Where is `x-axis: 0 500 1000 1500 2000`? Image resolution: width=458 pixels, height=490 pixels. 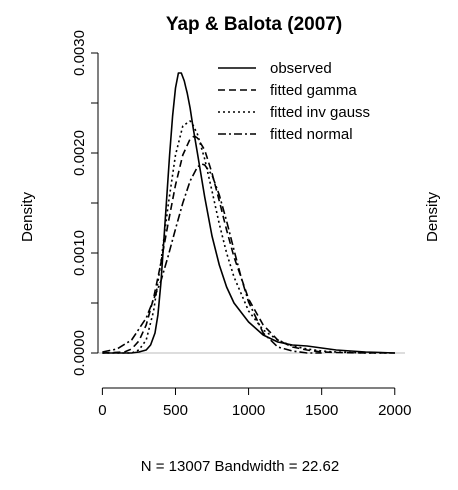 x-axis: 0 500 1000 1500 2000 is located at coordinates (254, 403).